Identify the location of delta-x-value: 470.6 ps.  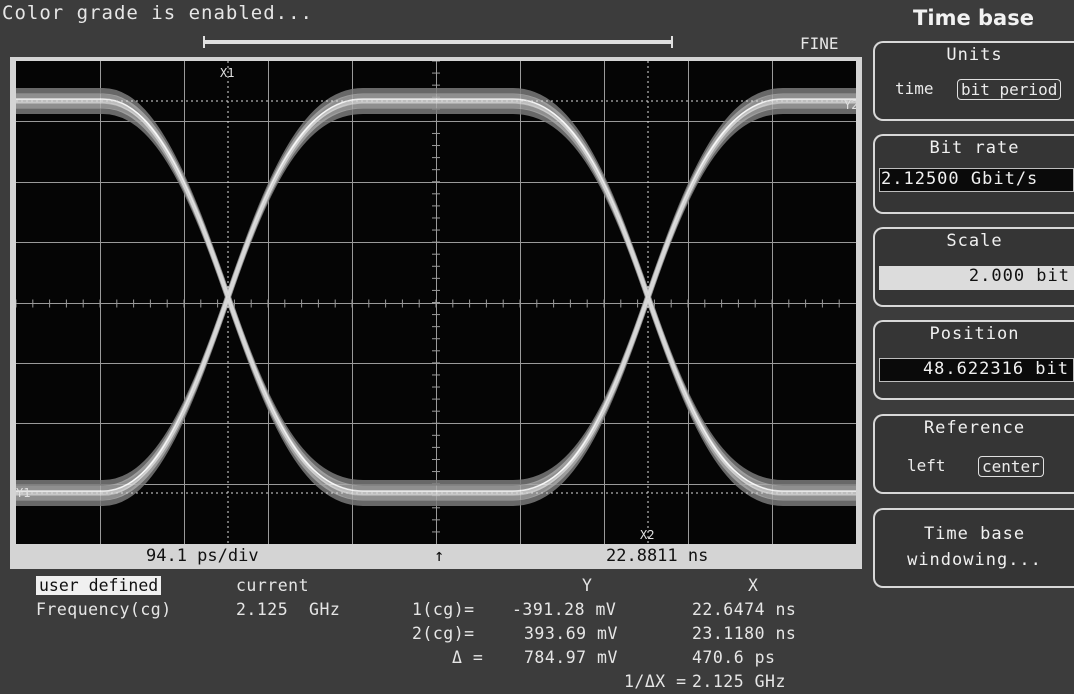
(734, 657).